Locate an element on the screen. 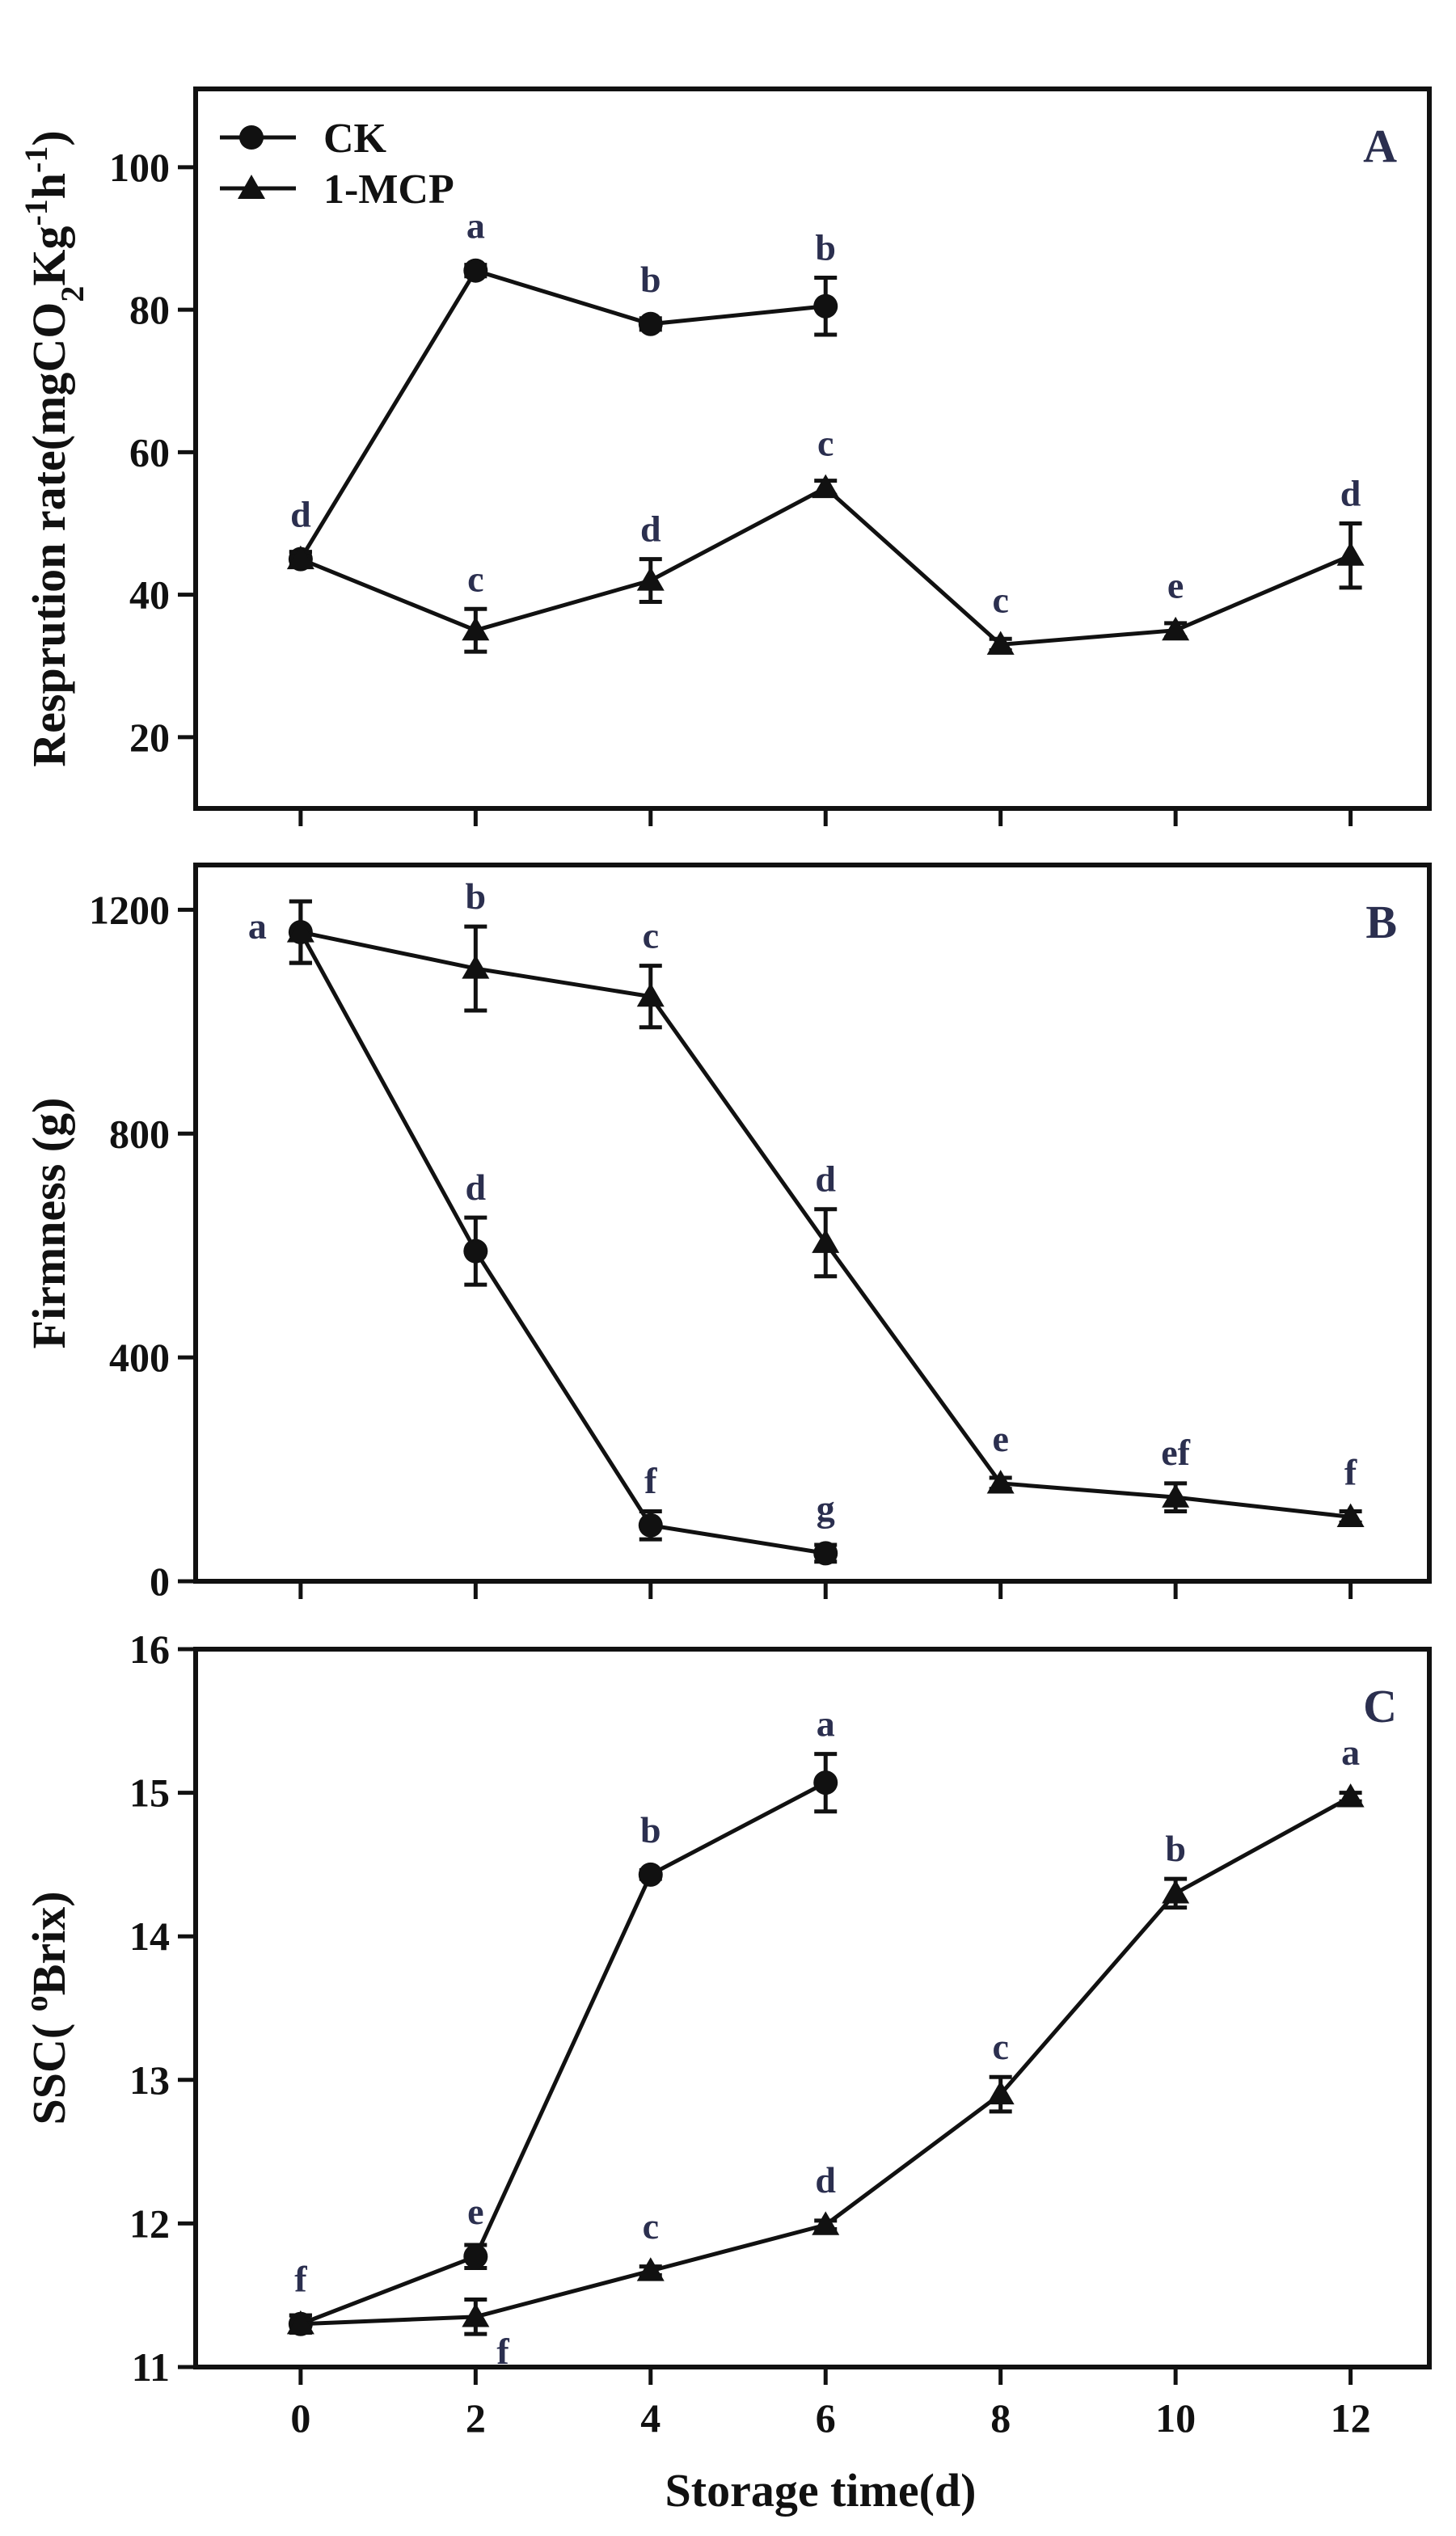 This screenshot has width=1456, height=2536. y-axis-title-part: Brix) is located at coordinates (49, 1943).